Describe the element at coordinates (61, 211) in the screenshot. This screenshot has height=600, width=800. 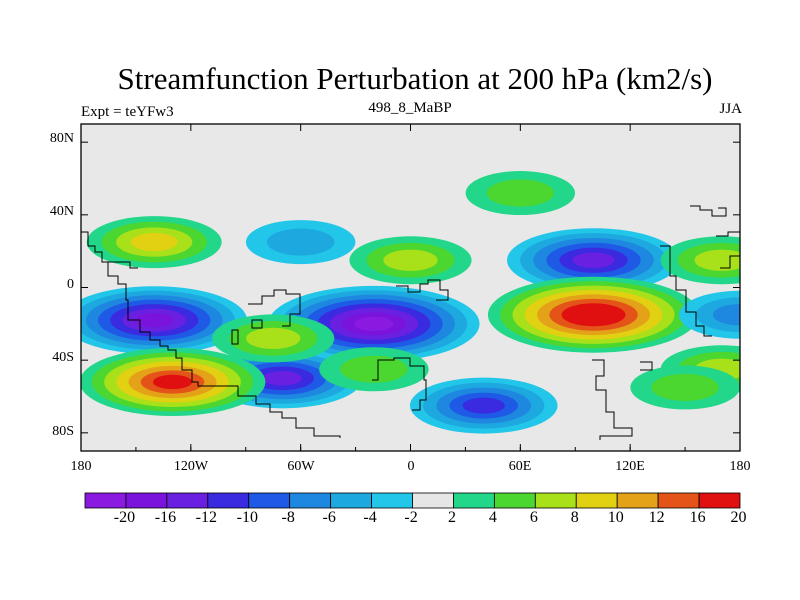
I see `lat-tick-label: 40N` at that location.